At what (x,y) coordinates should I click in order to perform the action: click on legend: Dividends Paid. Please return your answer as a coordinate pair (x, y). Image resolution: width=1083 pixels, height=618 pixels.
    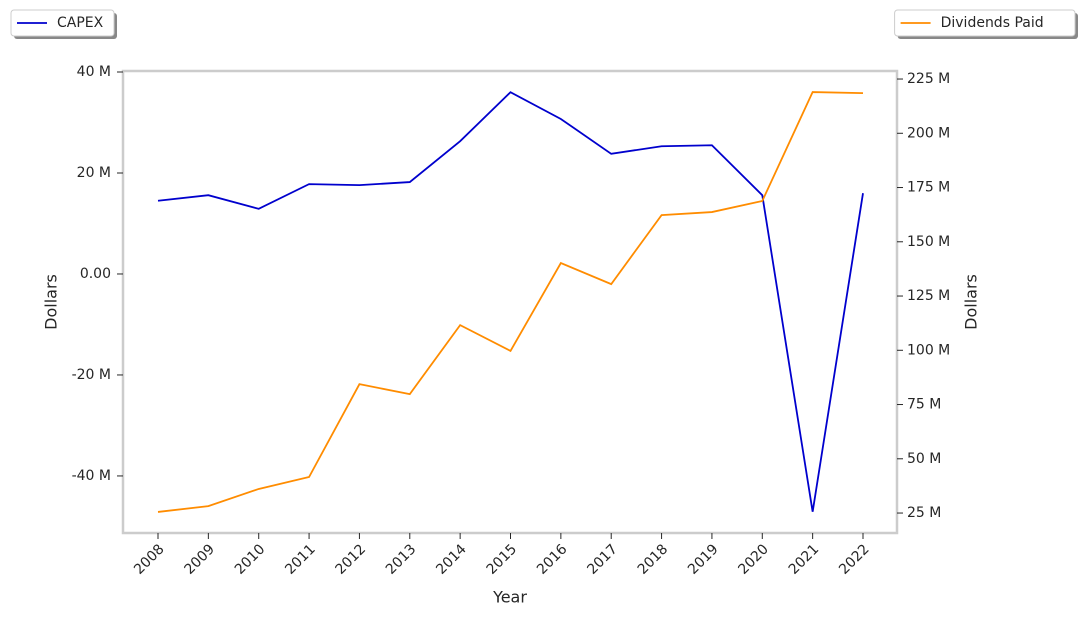
    Looking at the image, I should click on (986, 24).